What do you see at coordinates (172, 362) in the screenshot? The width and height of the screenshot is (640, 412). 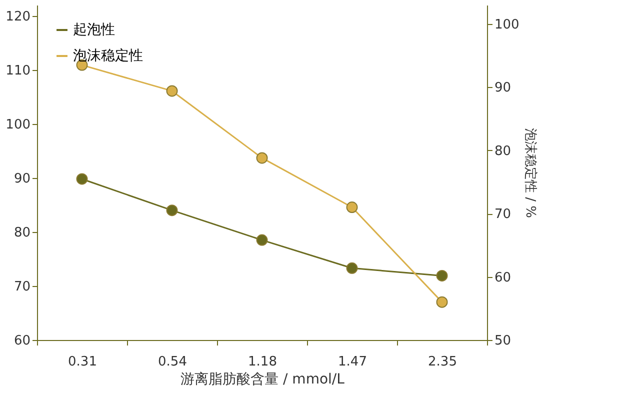 I see `x-tick-label: 0.54` at bounding box center [172, 362].